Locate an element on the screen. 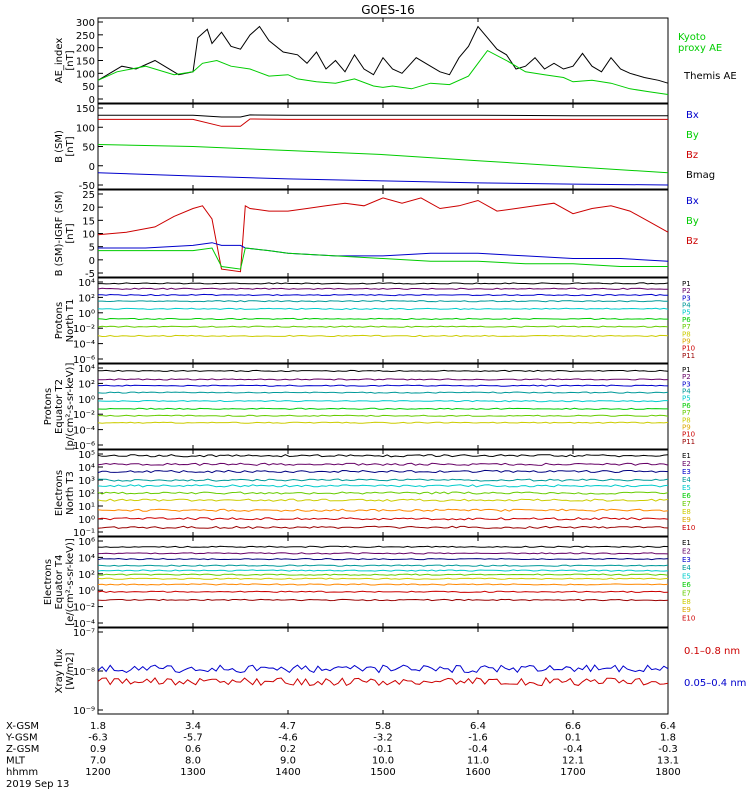 This screenshot has height=800, width=750. legend-label: P6 is located at coordinates (686, 320).